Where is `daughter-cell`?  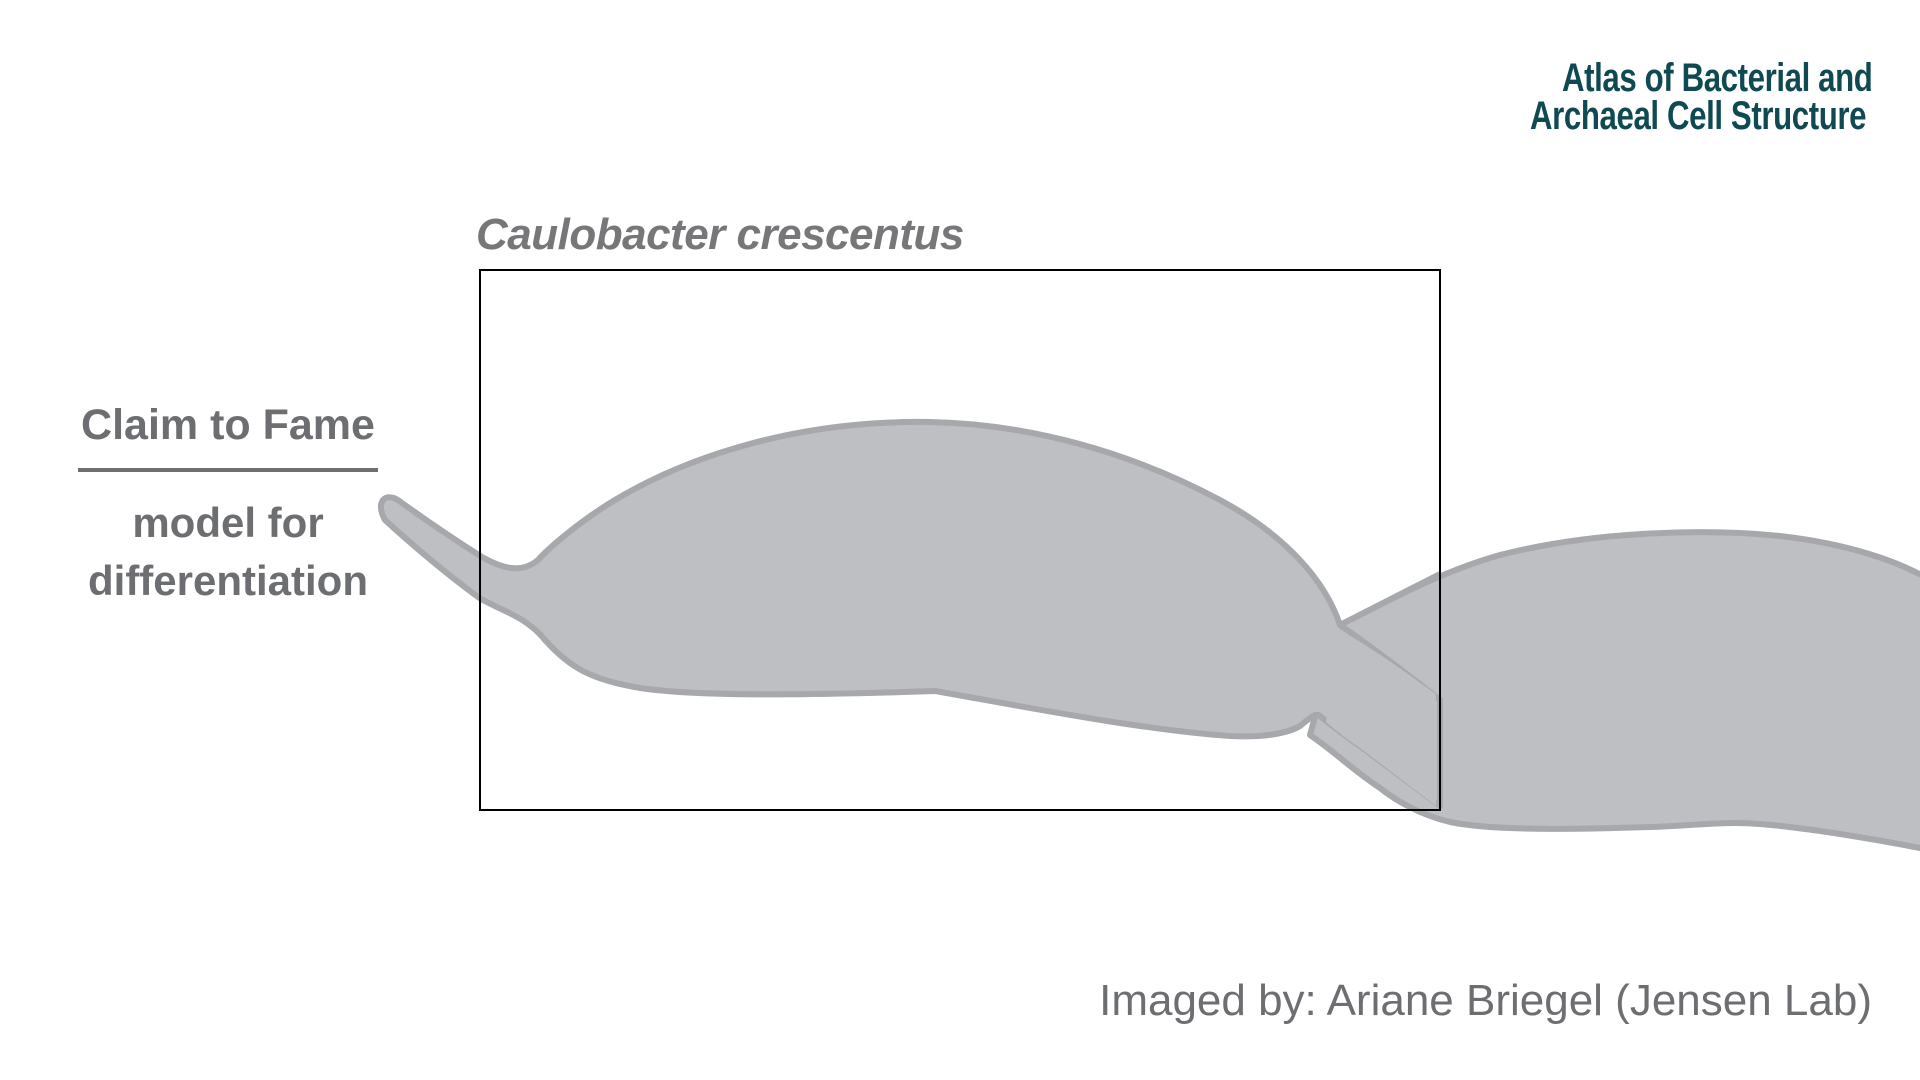
daughter-cell is located at coordinates (1613, 690).